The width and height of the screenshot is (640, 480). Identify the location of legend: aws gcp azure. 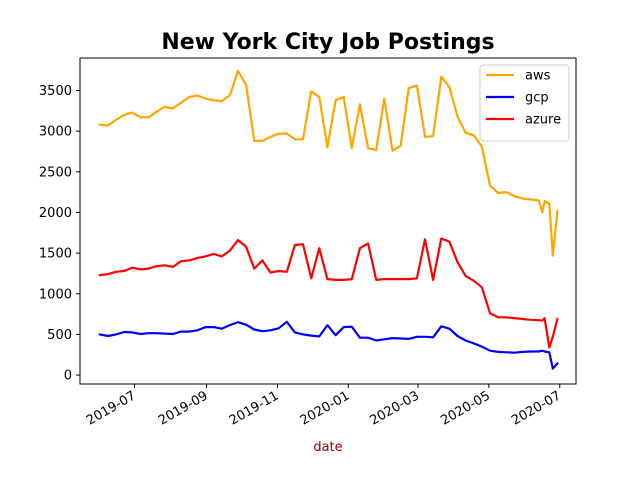
(524, 103).